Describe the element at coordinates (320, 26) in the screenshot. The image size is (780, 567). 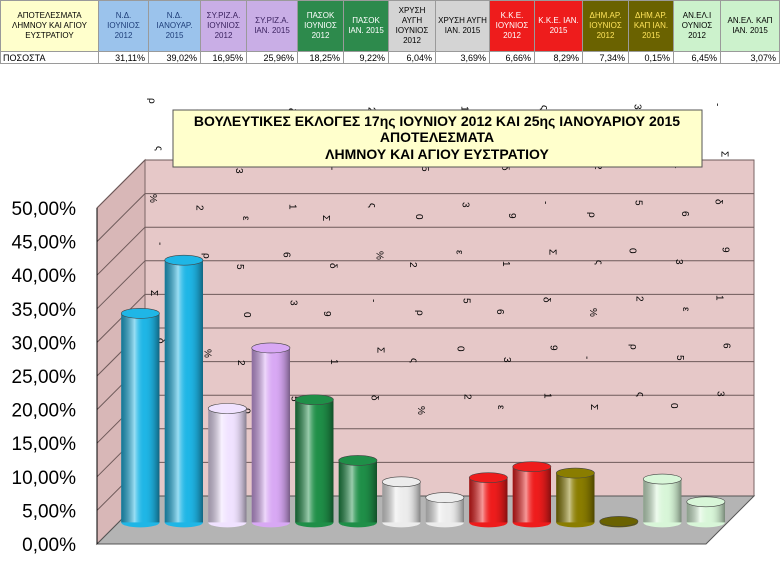
I see `header-cell: ΠΑΣΟΚ ΙΟΥΝΙΟΣ 2012` at that location.